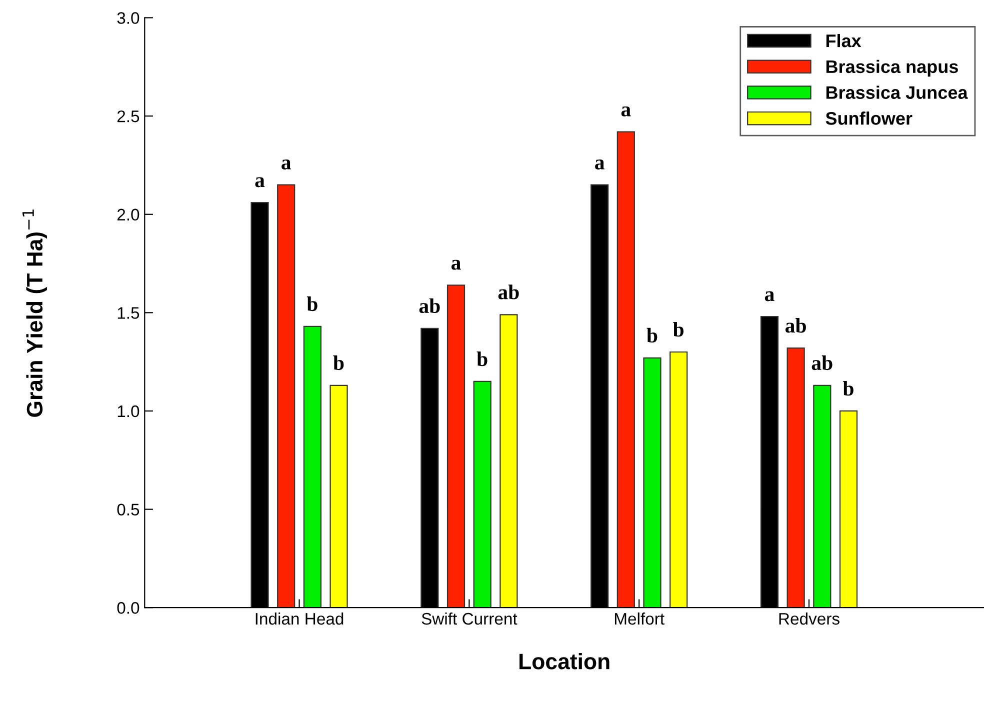 Image resolution: width=984 pixels, height=709 pixels. I want to click on x-axis-title: Location, so click(565, 661).